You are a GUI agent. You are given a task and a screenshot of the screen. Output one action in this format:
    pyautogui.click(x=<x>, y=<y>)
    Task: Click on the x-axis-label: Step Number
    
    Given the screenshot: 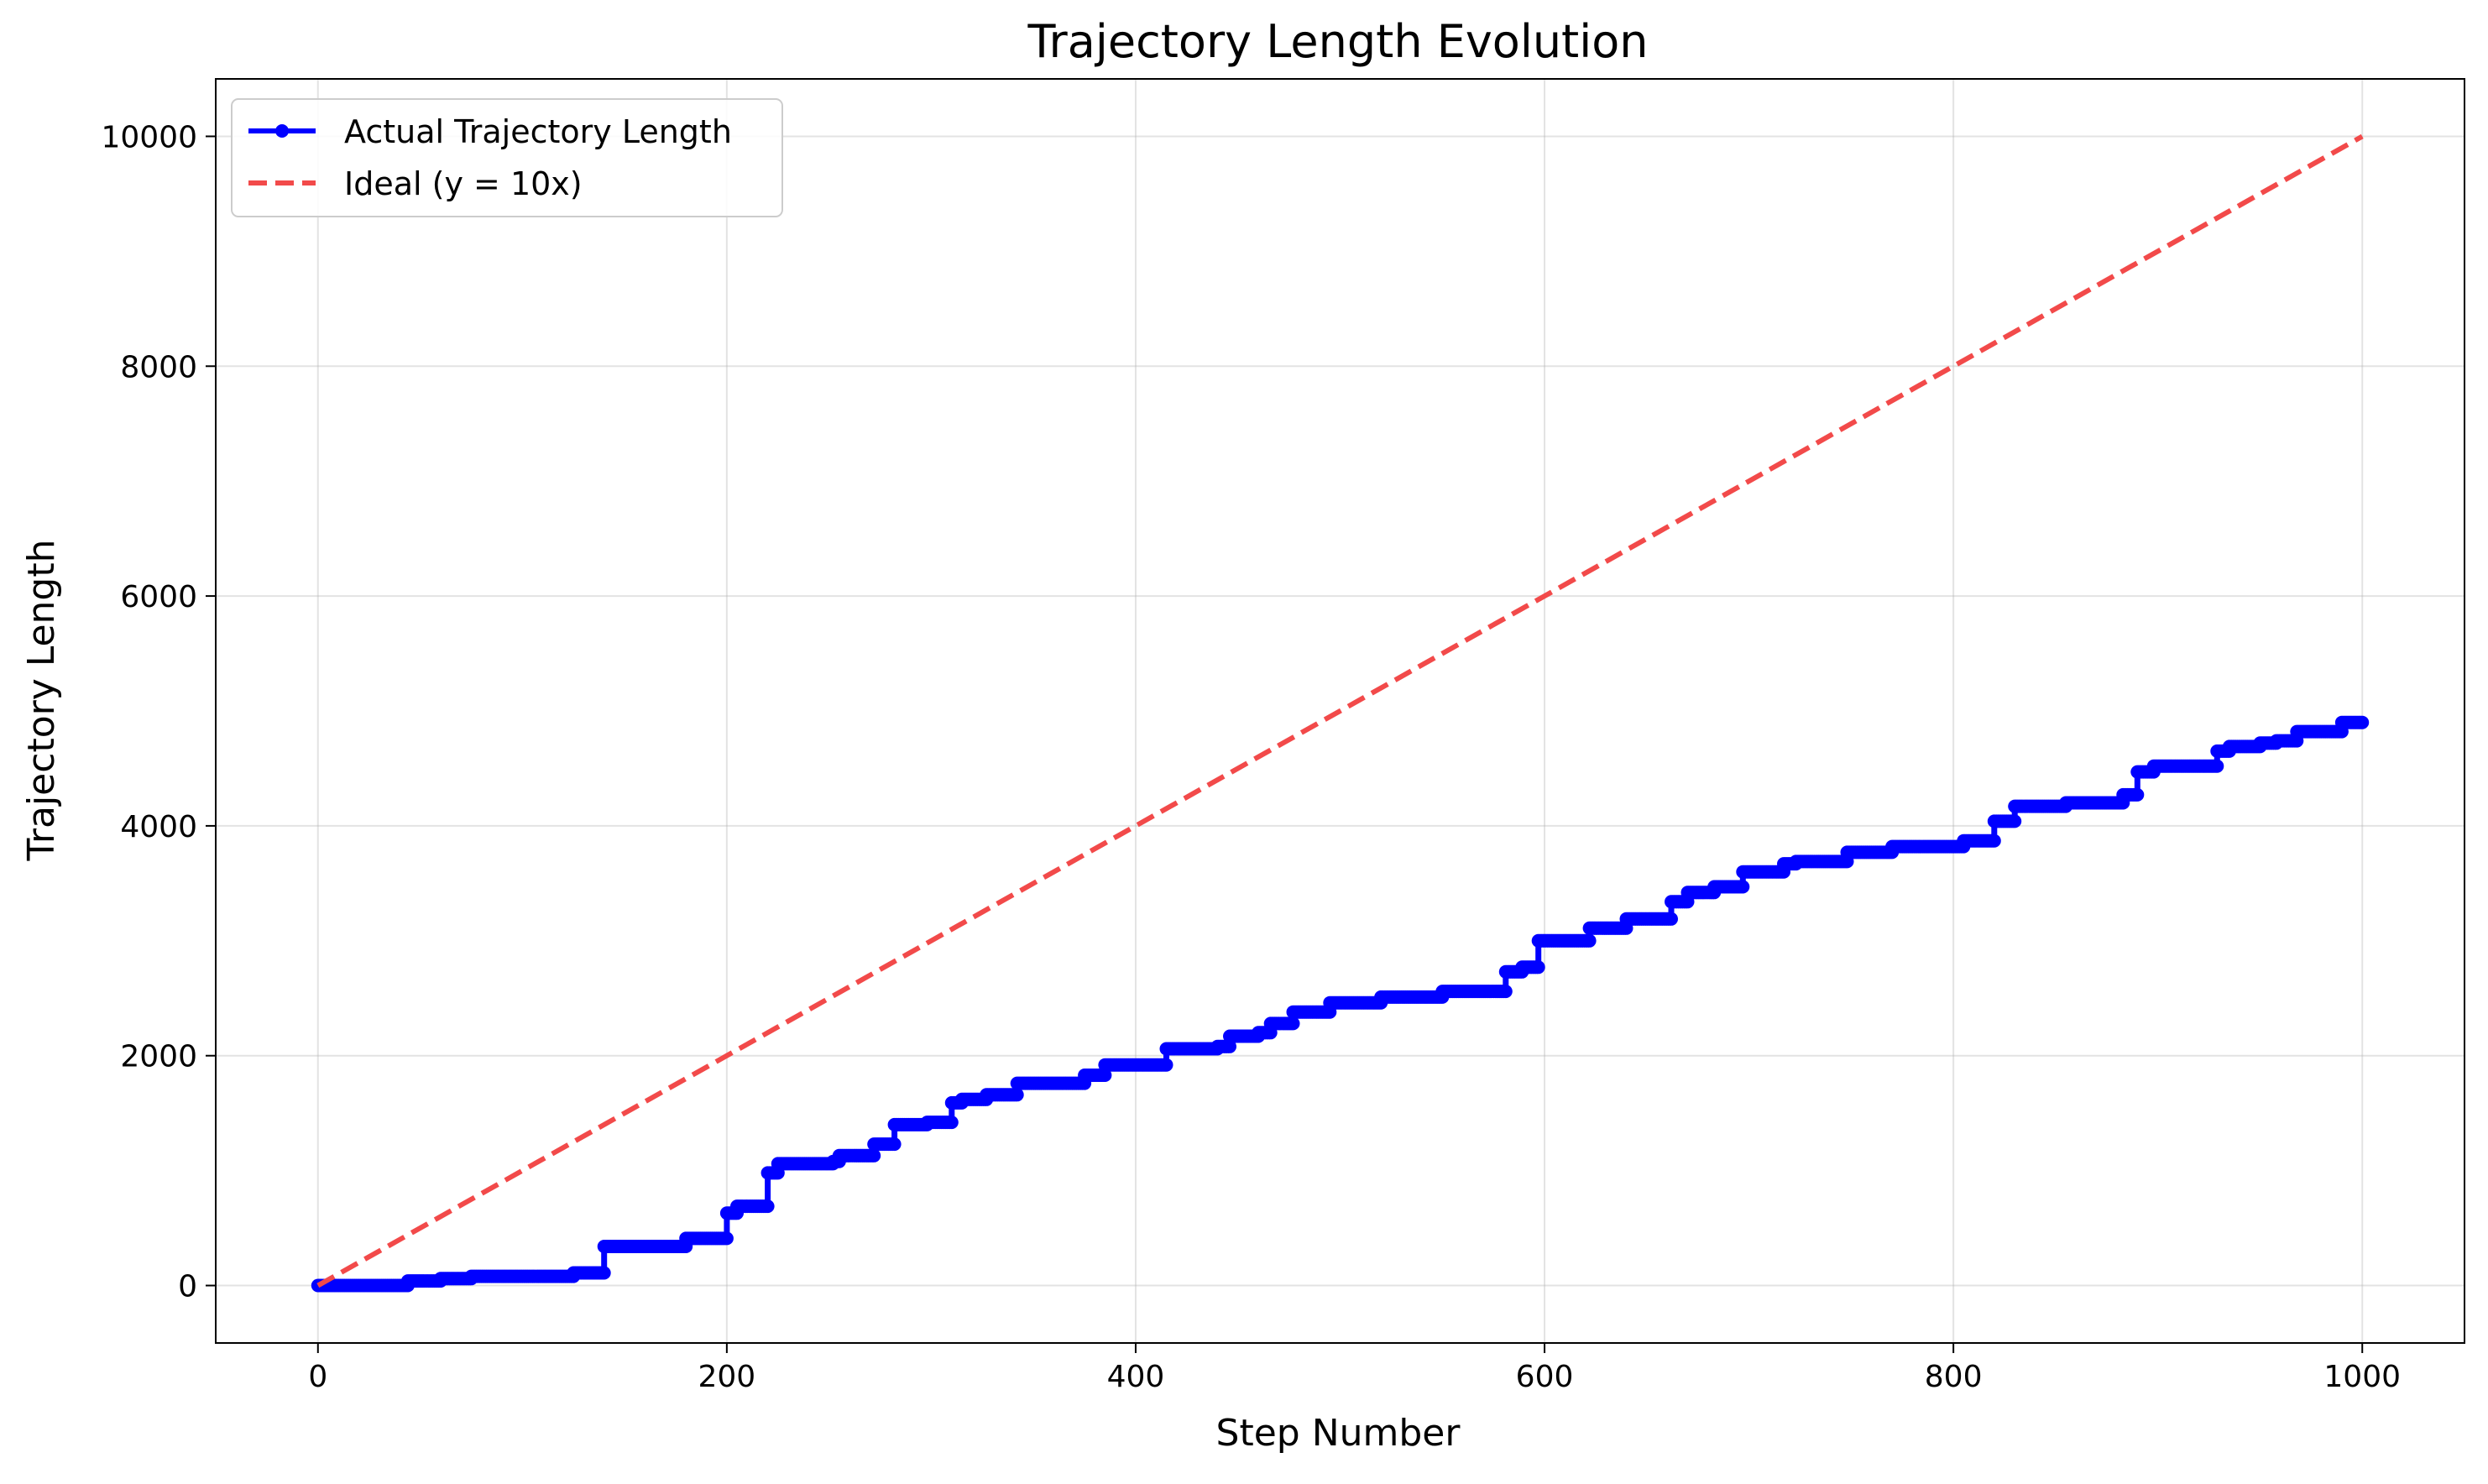 What is the action you would take?
    pyautogui.click(x=1338, y=1433)
    